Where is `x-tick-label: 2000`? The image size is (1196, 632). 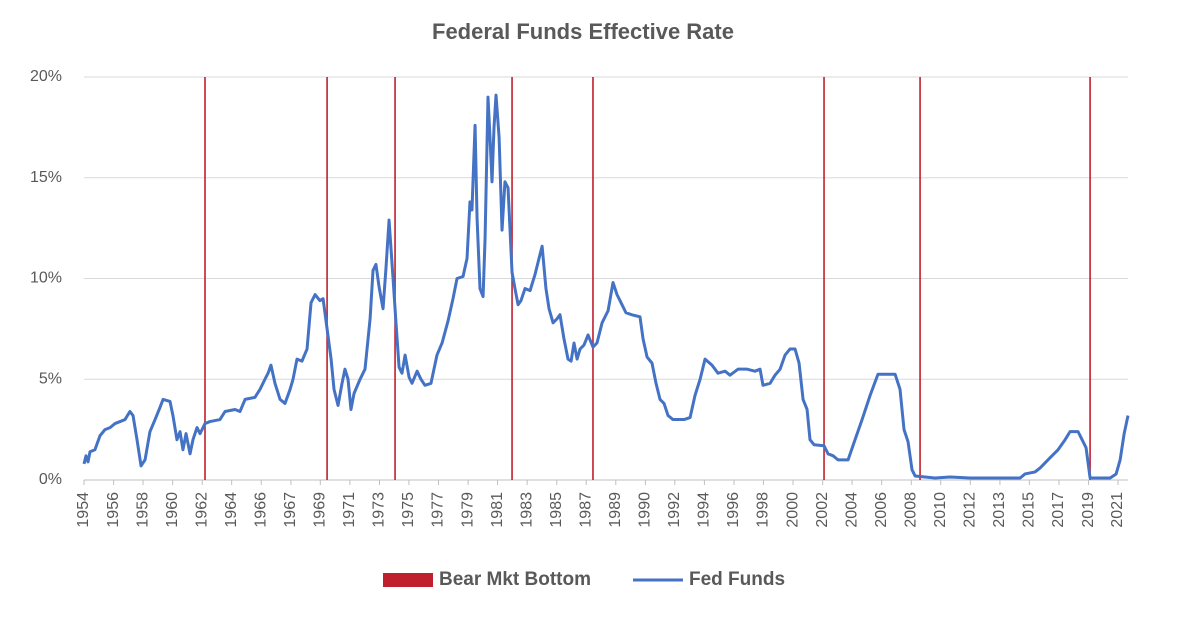 x-tick-label: 2000 is located at coordinates (792, 510).